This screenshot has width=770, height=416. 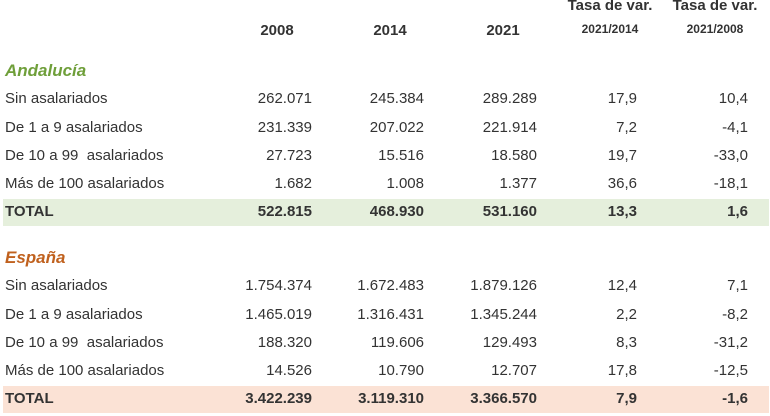 I want to click on column-subheader: 2021/2008, so click(x=715, y=29).